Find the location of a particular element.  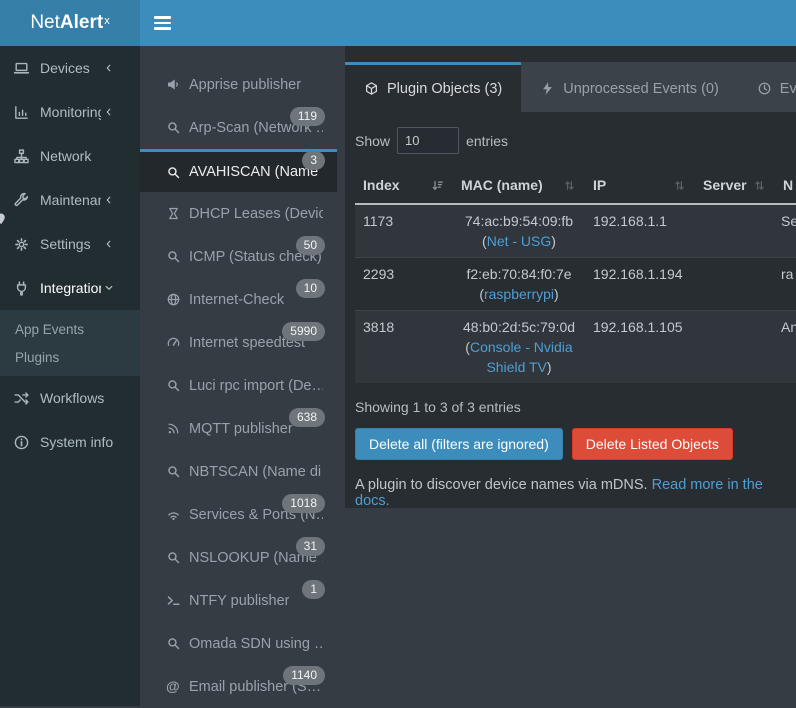

sidebar-item-settings: Settings is located at coordinates (70, 244).